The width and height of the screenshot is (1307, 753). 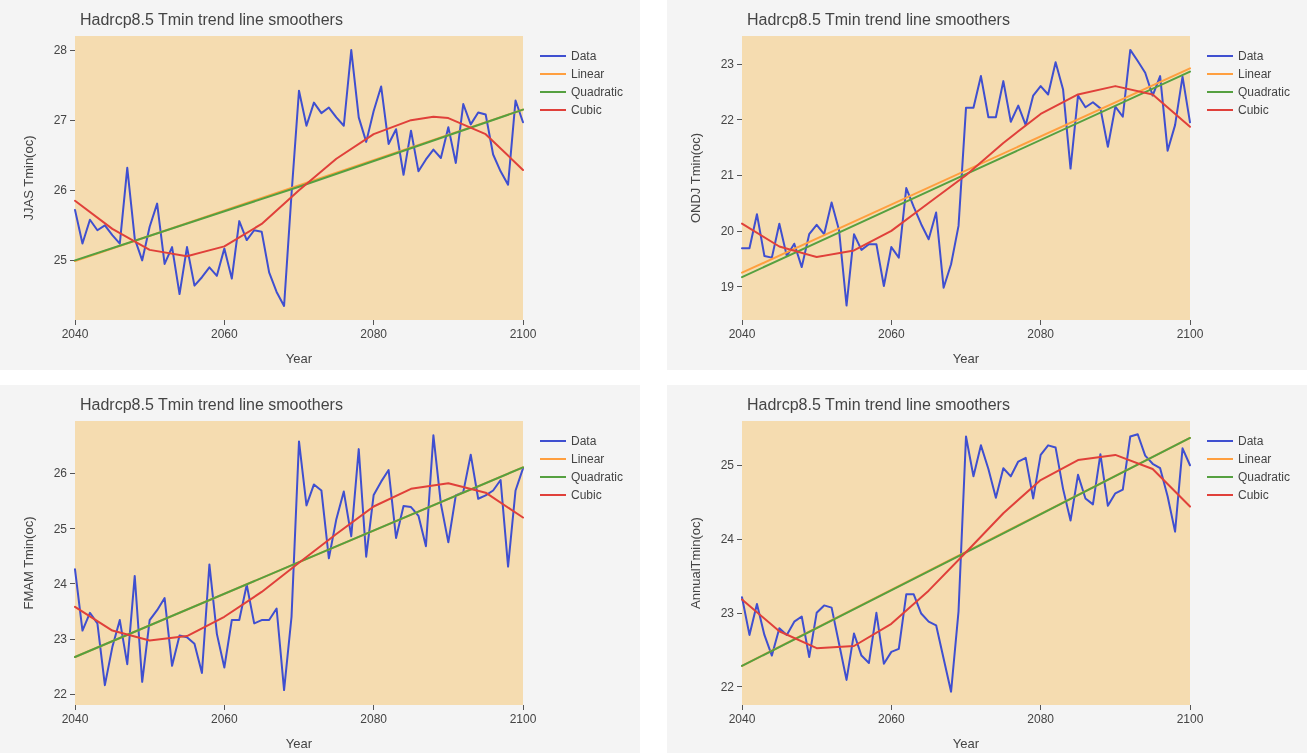 I want to click on y-axis-title: AnnualTmin(oc), so click(x=695, y=563).